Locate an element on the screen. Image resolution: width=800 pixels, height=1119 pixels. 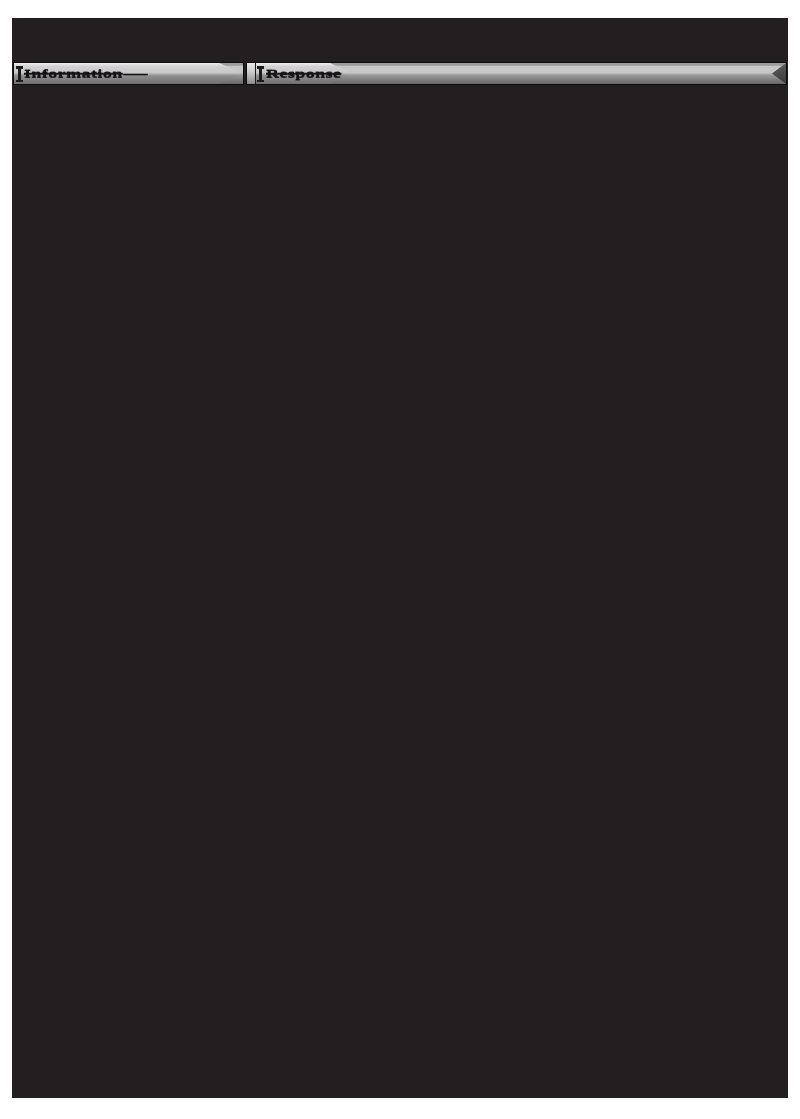
tab-response-label: Response is located at coordinates (304, 73).